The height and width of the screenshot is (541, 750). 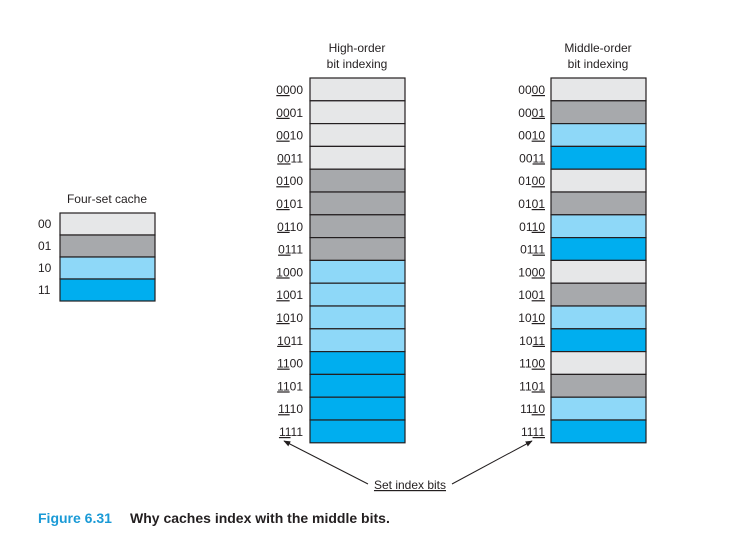 I want to click on middle-order-address-label: 0000, so click(x=531, y=90).